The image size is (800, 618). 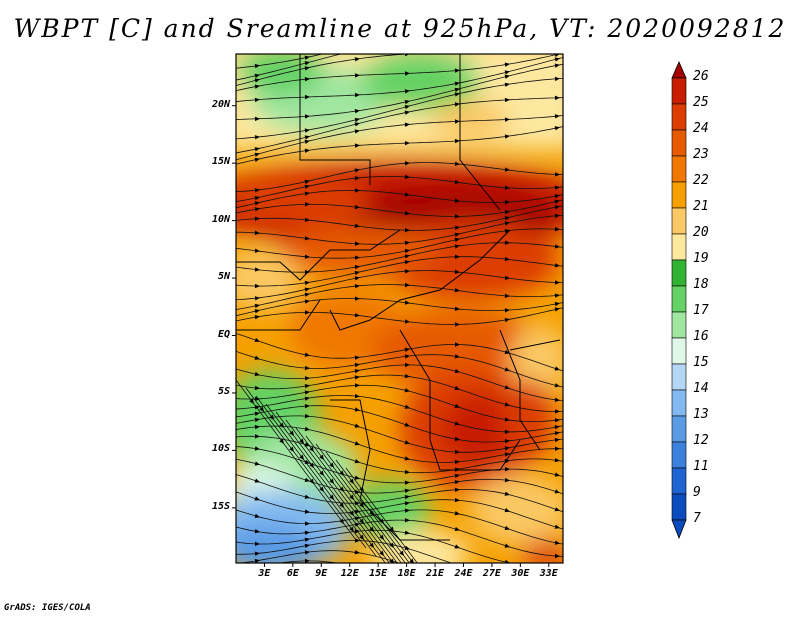 What do you see at coordinates (292, 573) in the screenshot?
I see `lon-label: 6E` at bounding box center [292, 573].